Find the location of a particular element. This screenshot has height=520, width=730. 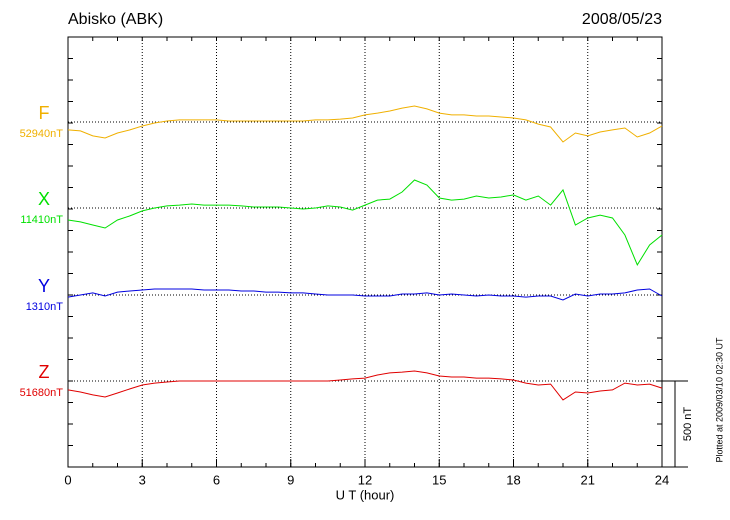

x-tick-label: 15 is located at coordinates (439, 479).